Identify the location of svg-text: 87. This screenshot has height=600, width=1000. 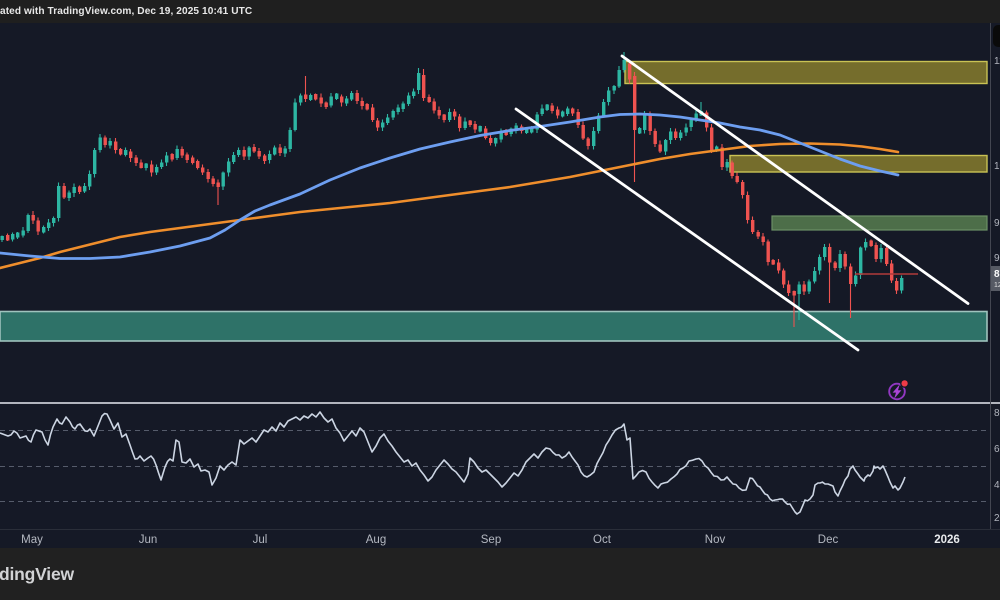
(997, 274).